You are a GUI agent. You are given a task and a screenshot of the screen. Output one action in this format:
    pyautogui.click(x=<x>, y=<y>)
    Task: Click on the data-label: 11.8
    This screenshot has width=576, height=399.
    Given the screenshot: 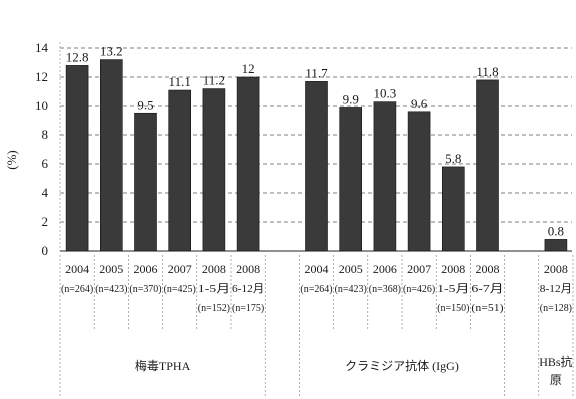 What is the action you would take?
    pyautogui.click(x=487, y=71)
    